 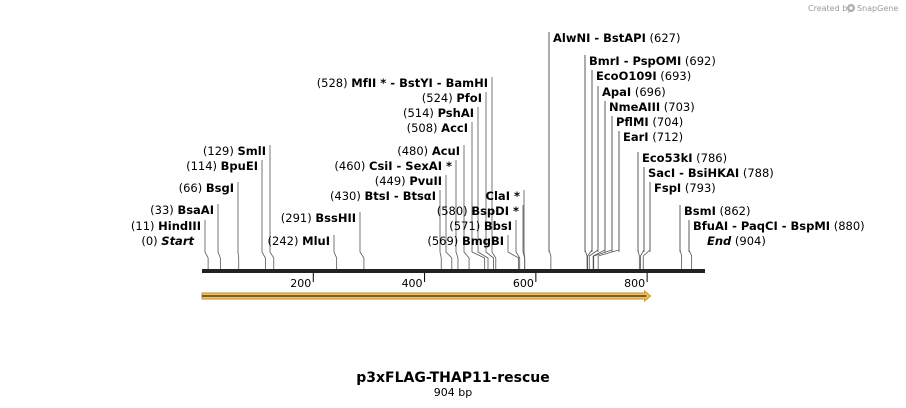 What do you see at coordinates (480, 226) in the screenshot?
I see `site-label: (571) BbsI` at bounding box center [480, 226].